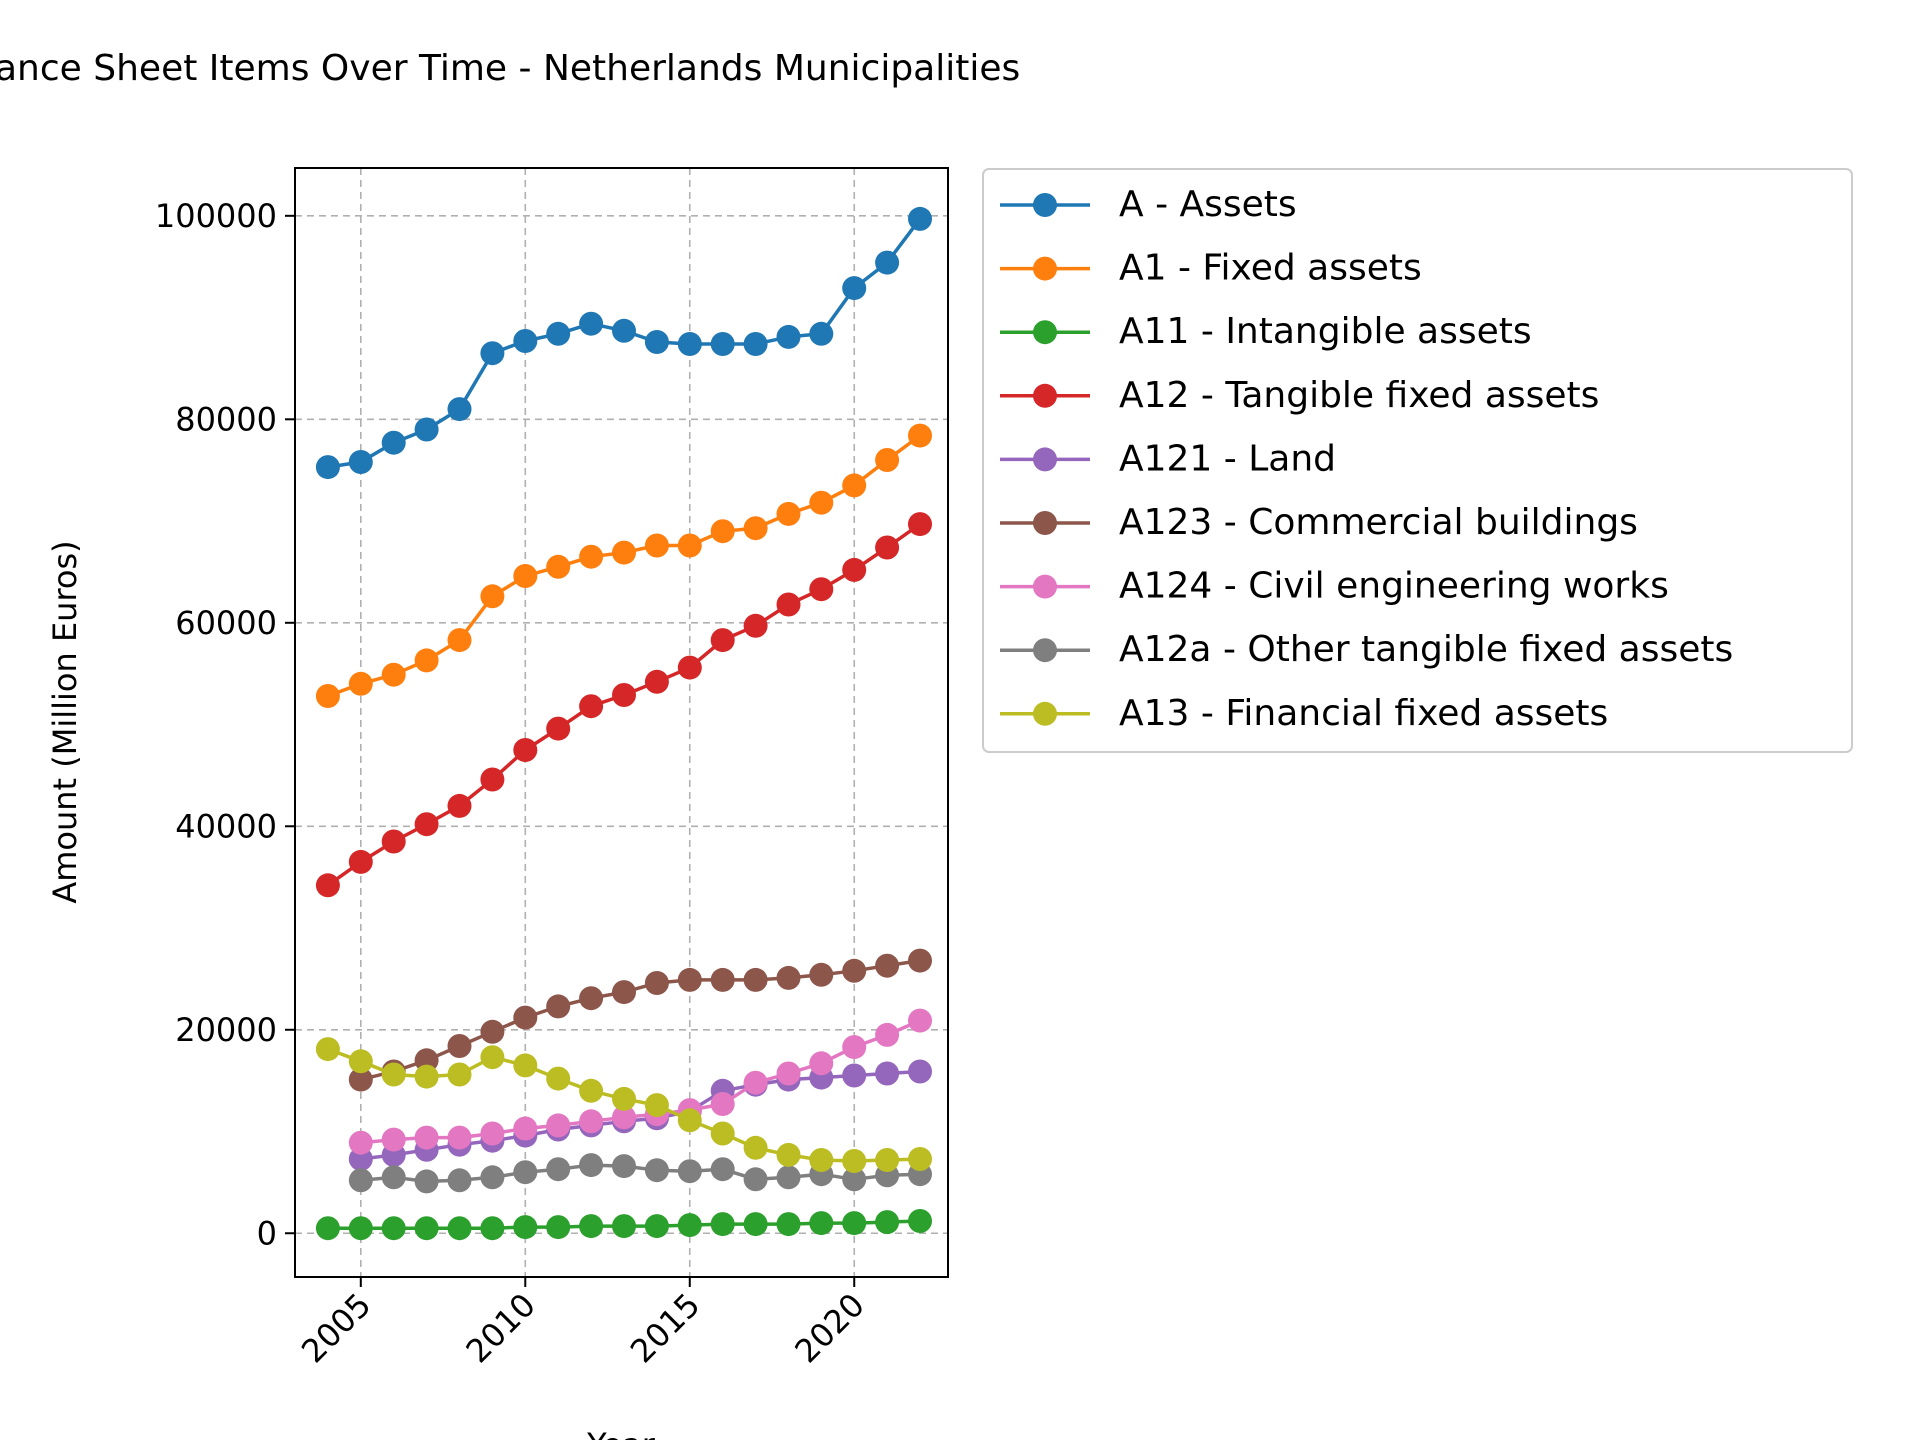 This screenshot has width=1920, height=1440. What do you see at coordinates (226, 419) in the screenshot?
I see `y-tick-label: 80000` at bounding box center [226, 419].